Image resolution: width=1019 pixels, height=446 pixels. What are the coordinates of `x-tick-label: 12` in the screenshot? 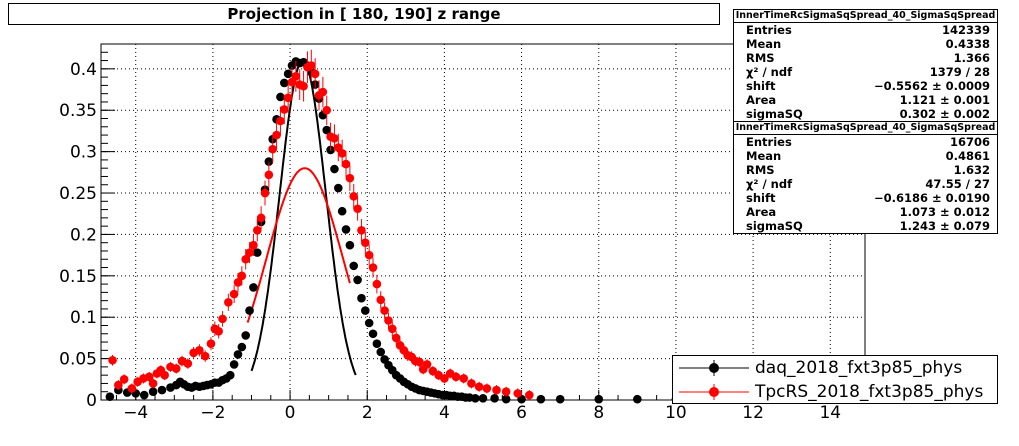 It's located at (753, 413).